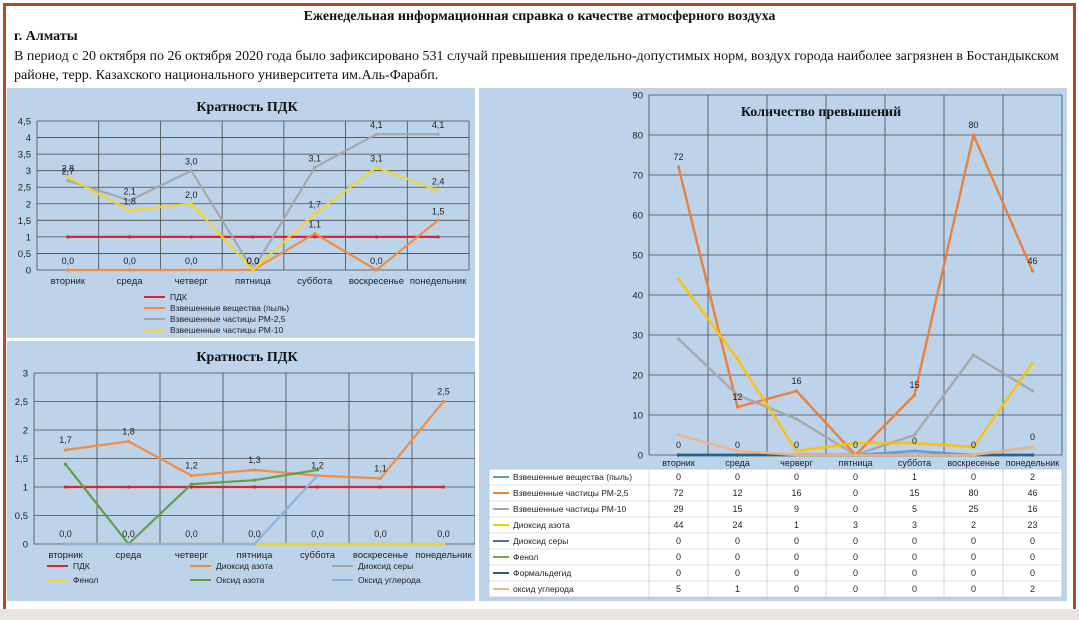 This screenshot has height=620, width=1079. I want to click on data-label: 2,0, so click(191, 195).